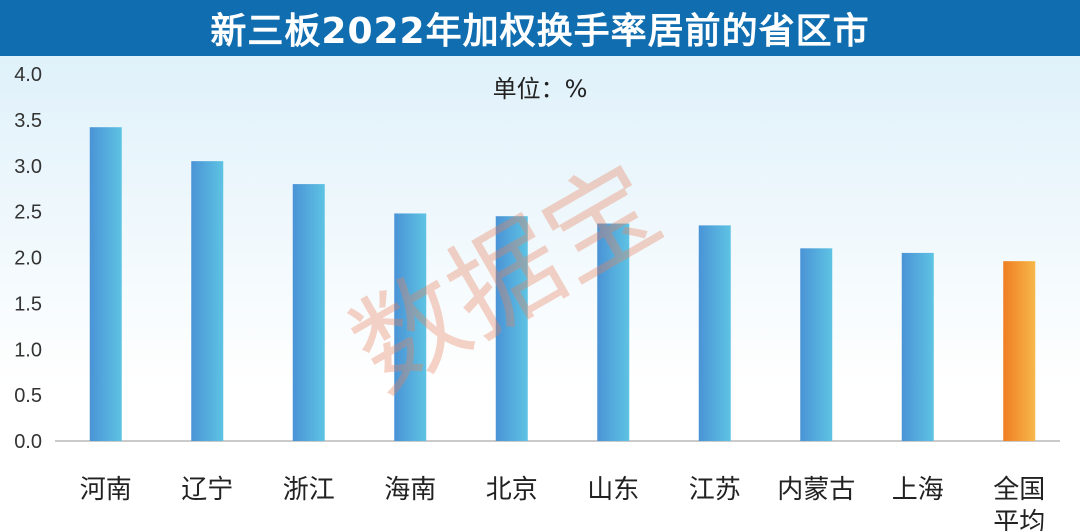  I want to click on category-label: 内蒙古, so click(816, 490).